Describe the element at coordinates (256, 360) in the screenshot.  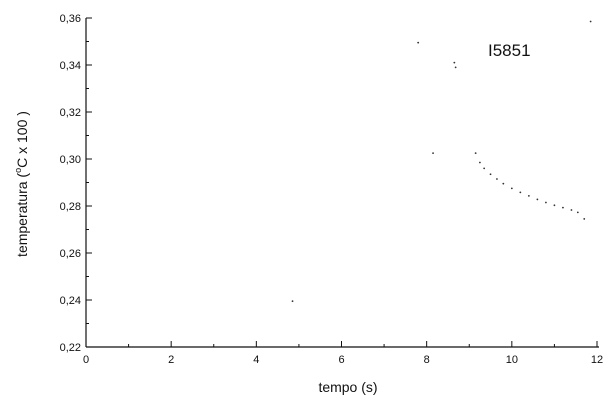
I see `x-tick-label: 4` at that location.